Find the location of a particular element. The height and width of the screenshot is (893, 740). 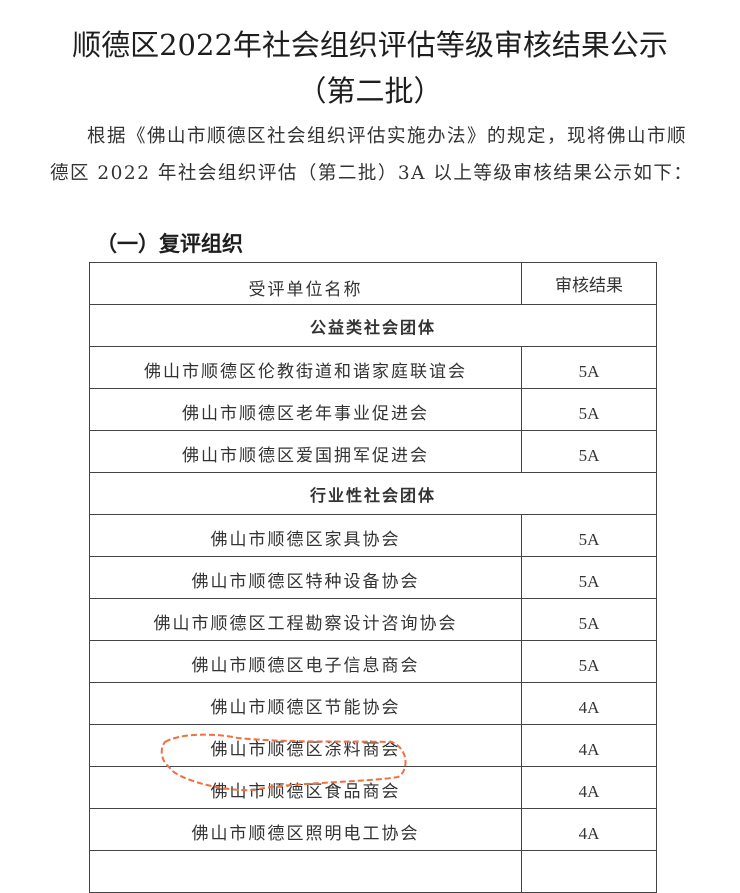

table-row: 佛山市顺德区特种设备协会 5A is located at coordinates (373, 577).